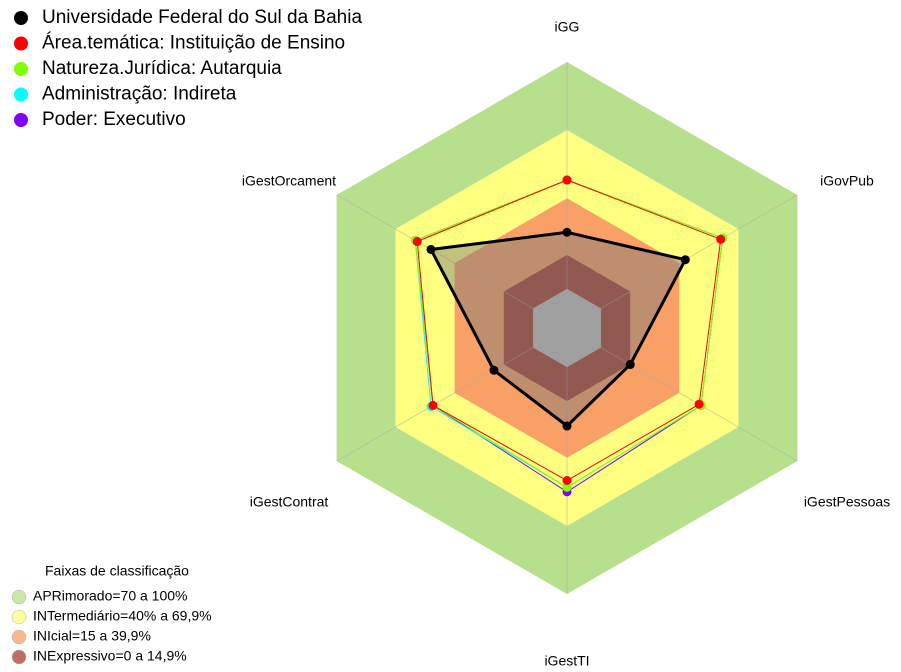  Describe the element at coordinates (139, 94) in the screenshot. I see `legend-label: Administração: Indireta` at that location.